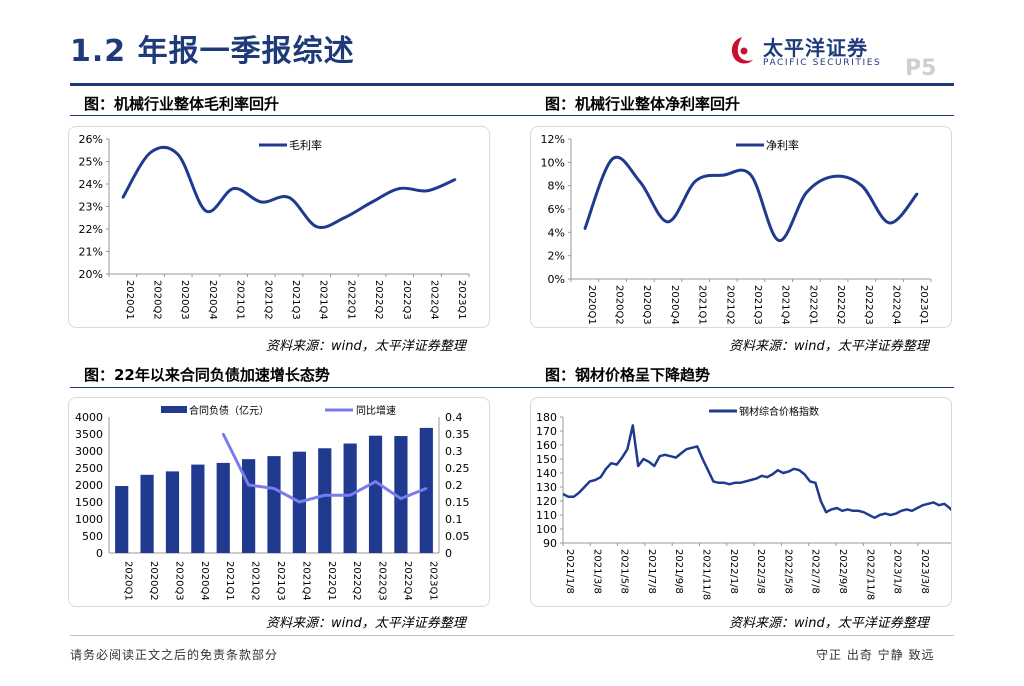 The image size is (1024, 686). What do you see at coordinates (651, 571) in the screenshot?
I see `x-tick-label: 2021/7/8` at bounding box center [651, 571].